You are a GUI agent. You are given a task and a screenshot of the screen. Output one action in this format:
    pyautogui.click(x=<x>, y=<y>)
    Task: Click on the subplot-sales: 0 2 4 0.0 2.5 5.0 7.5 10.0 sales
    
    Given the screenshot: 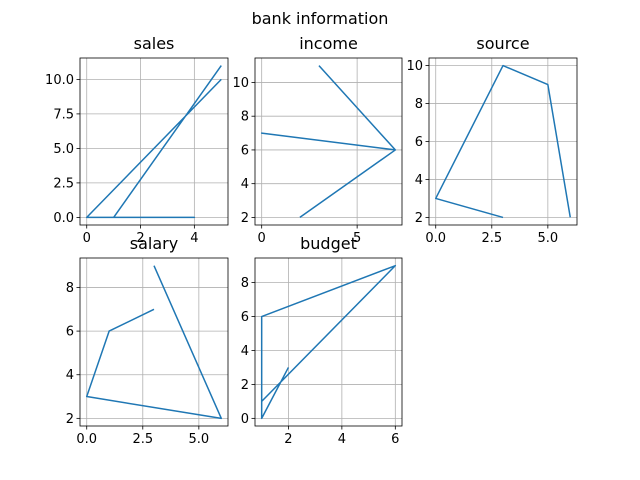 What is the action you would take?
    pyautogui.click(x=137, y=140)
    